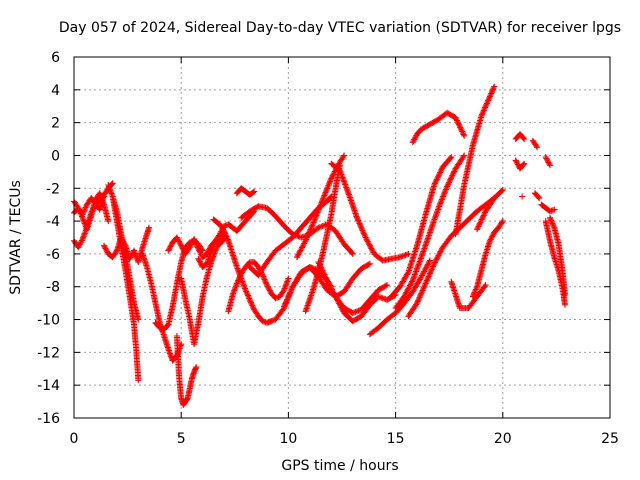  Describe the element at coordinates (503, 439) in the screenshot. I see `x-tick-label: 20` at that location.